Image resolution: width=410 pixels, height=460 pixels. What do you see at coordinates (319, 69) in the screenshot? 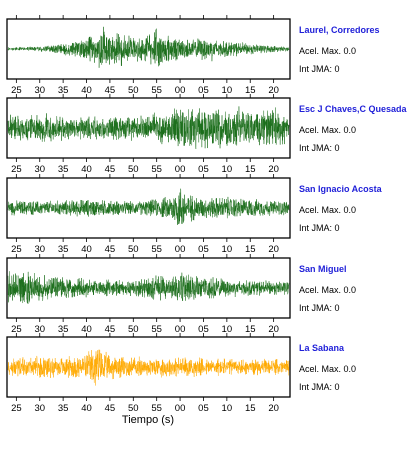
I see `jma-intensity-label-0: Int JMA: 0` at bounding box center [319, 69].